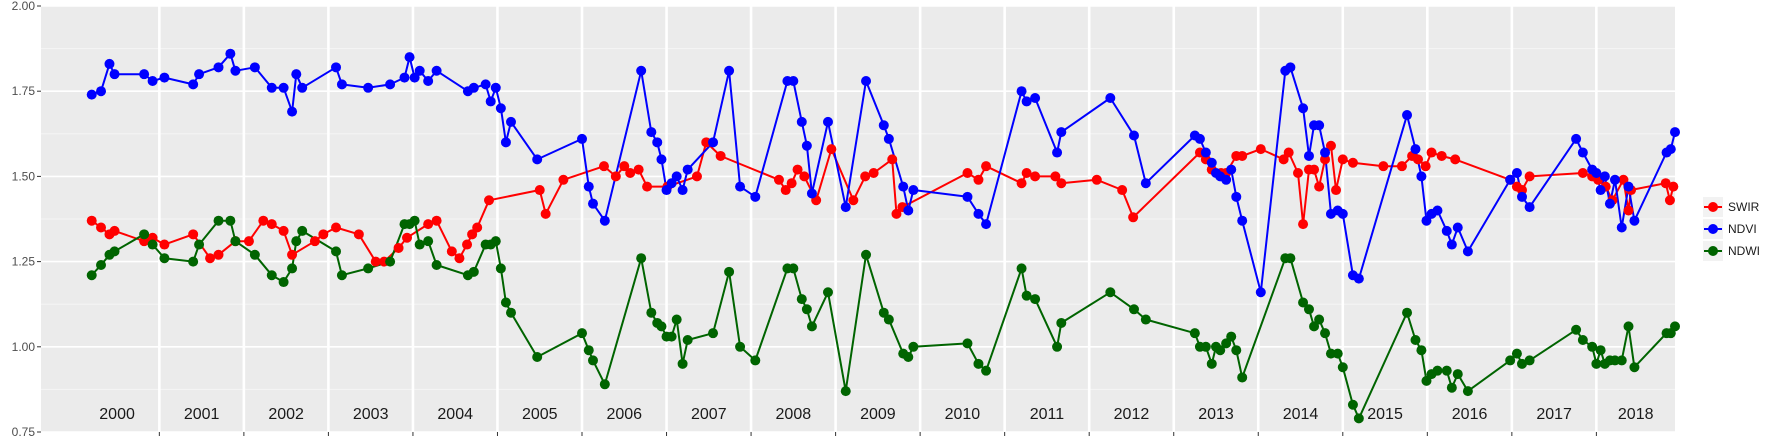 This screenshot has height=442, width=1773. What do you see at coordinates (24, 6) in the screenshot?
I see `y-tick-label: 2.00` at bounding box center [24, 6].